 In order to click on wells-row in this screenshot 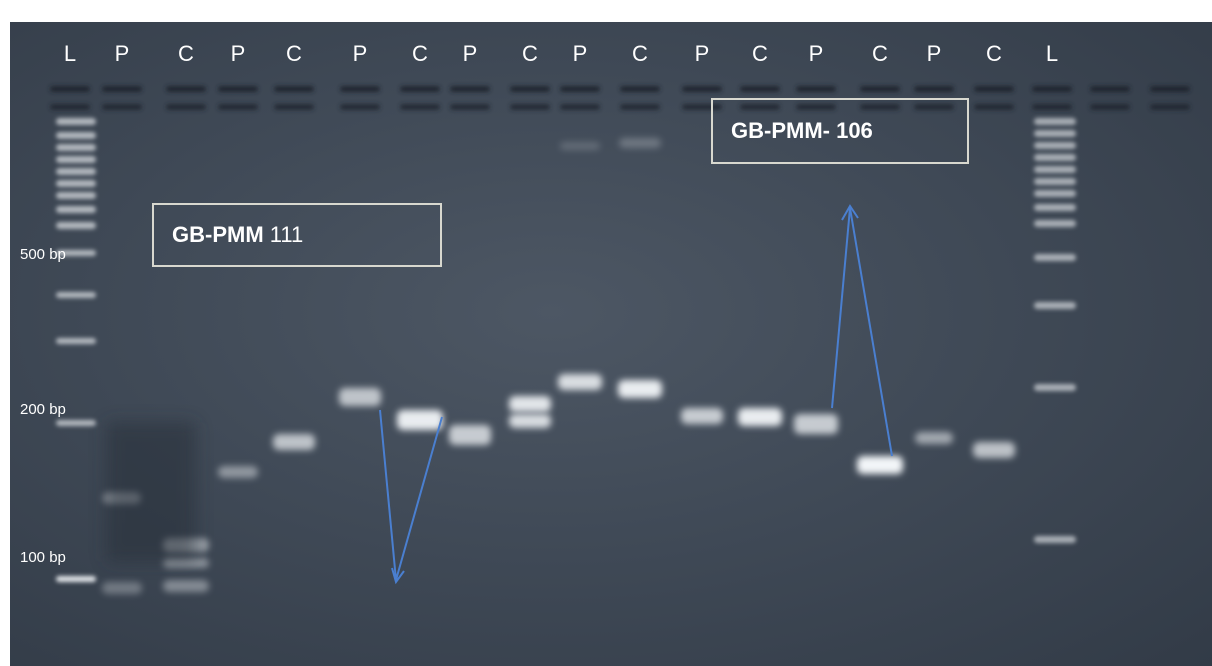, I will do `click(620, 98)`.